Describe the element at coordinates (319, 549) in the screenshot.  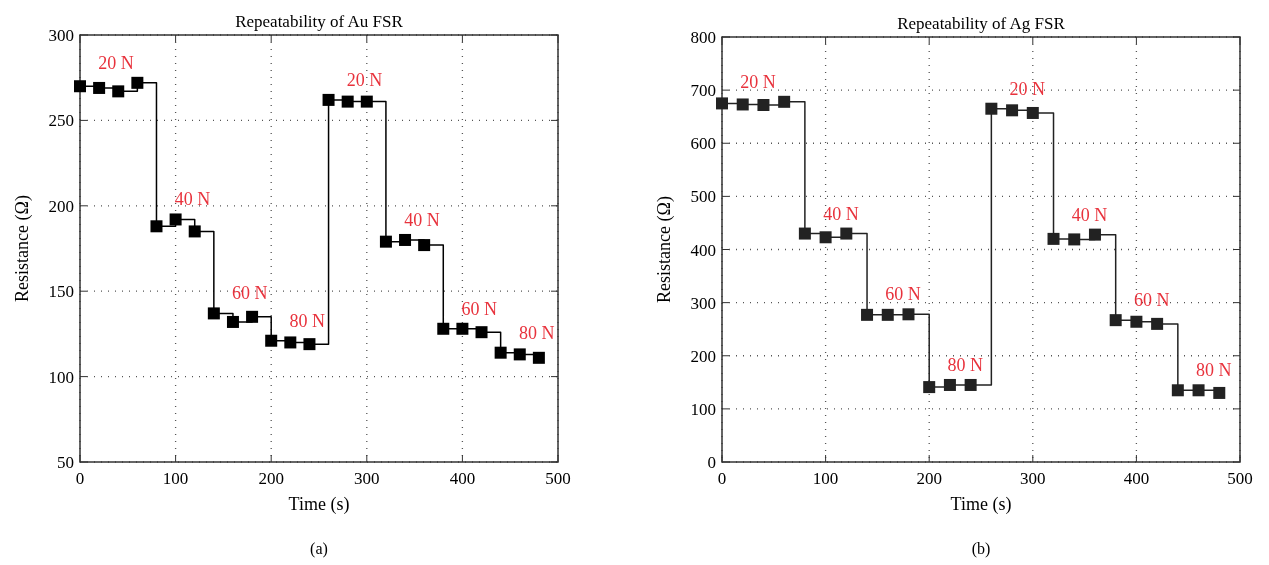
I see `text: (a)` at that location.